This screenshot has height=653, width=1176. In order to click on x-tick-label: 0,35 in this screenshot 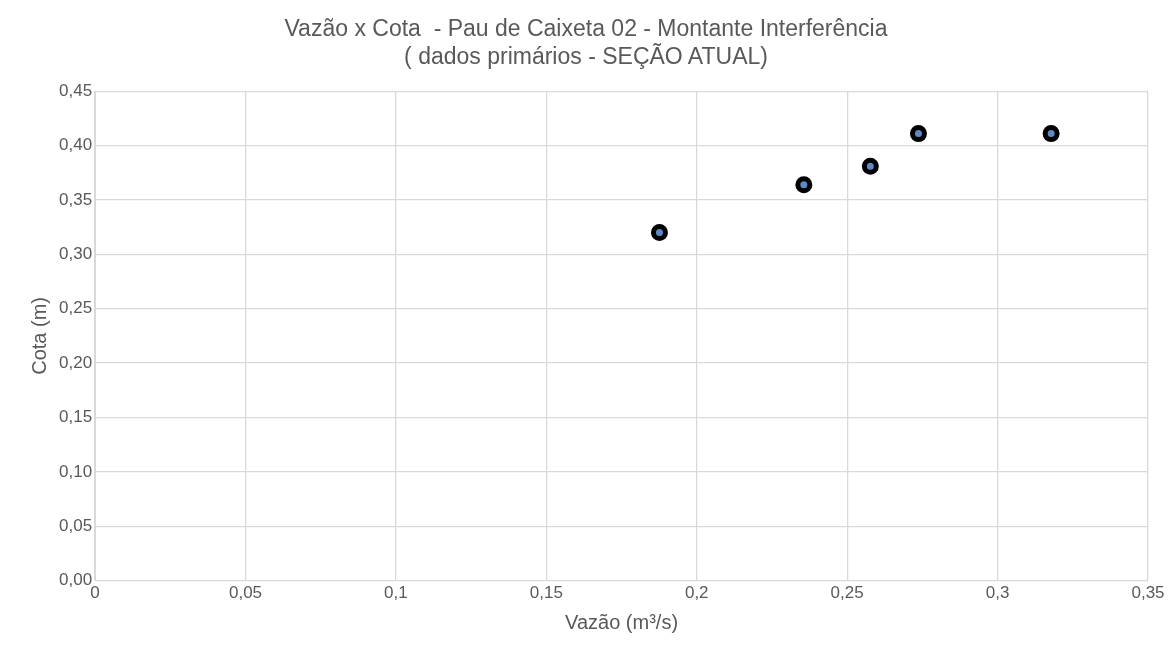, I will do `click(1148, 593)`.